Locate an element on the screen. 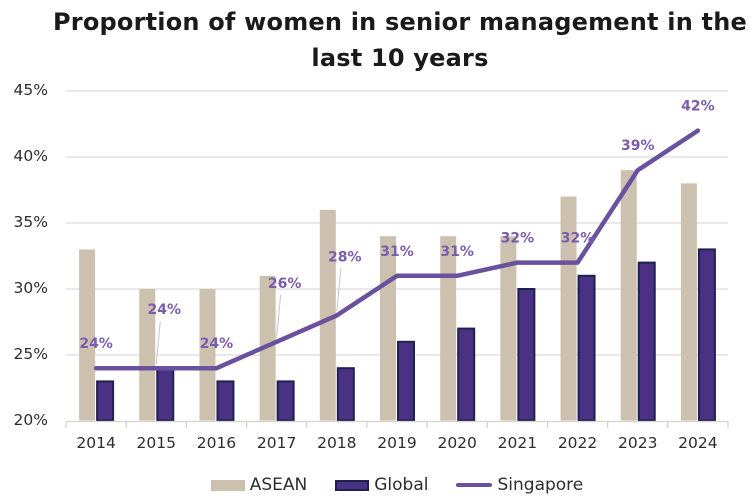 This screenshot has height=503, width=753. x-tick-label: 2022 is located at coordinates (577, 443).